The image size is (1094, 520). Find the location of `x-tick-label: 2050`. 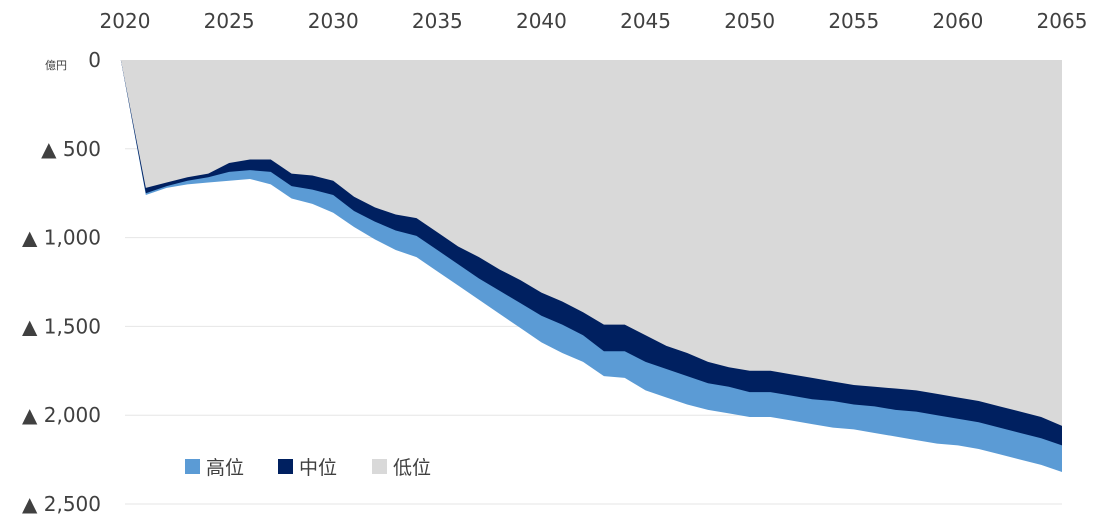

x-tick-label: 2050 is located at coordinates (749, 21).